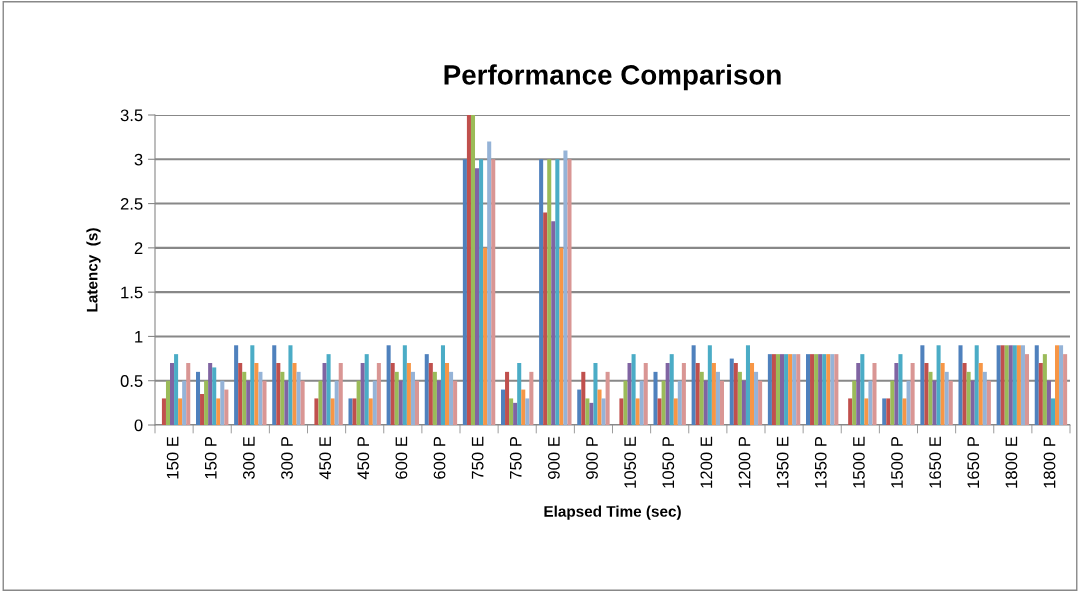 The image size is (1080, 592). What do you see at coordinates (858, 462) in the screenshot?
I see `x-tick-label: 1500 E` at bounding box center [858, 462].